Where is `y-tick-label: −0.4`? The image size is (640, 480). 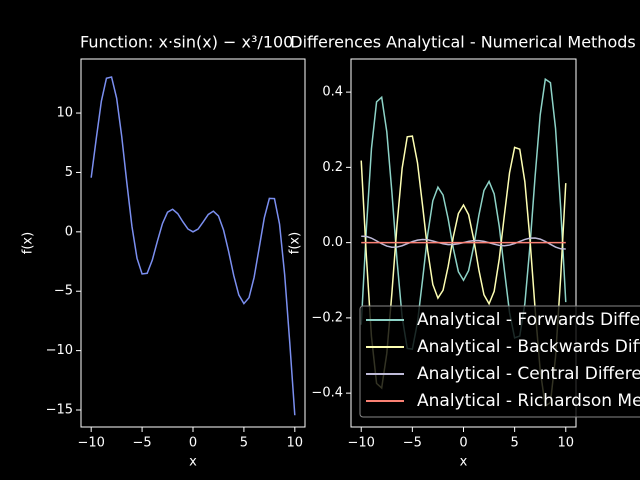
y-tick-label: −0.4 is located at coordinates (327, 393).